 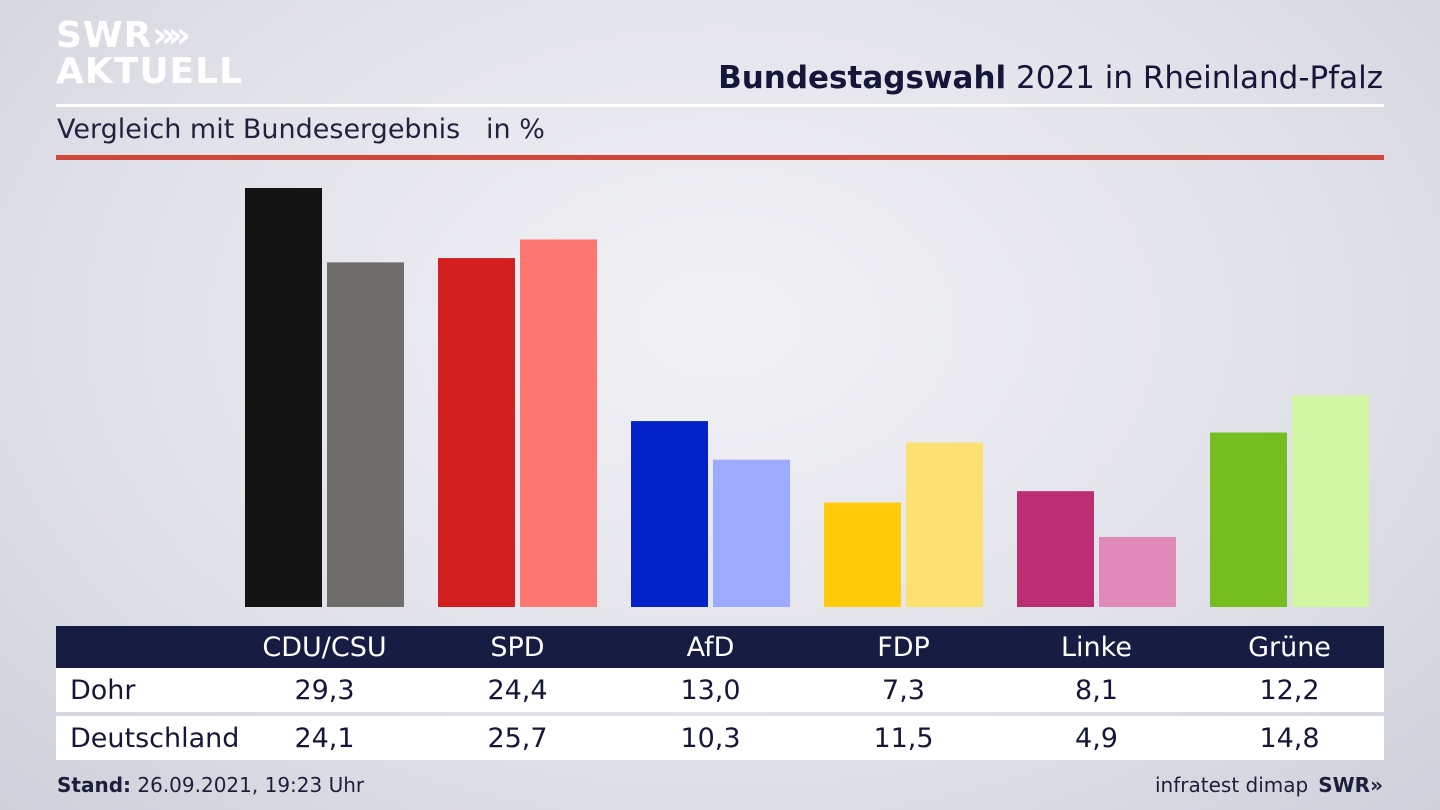 What do you see at coordinates (669, 514) in the screenshot?
I see `bar-afd-dohr` at bounding box center [669, 514].